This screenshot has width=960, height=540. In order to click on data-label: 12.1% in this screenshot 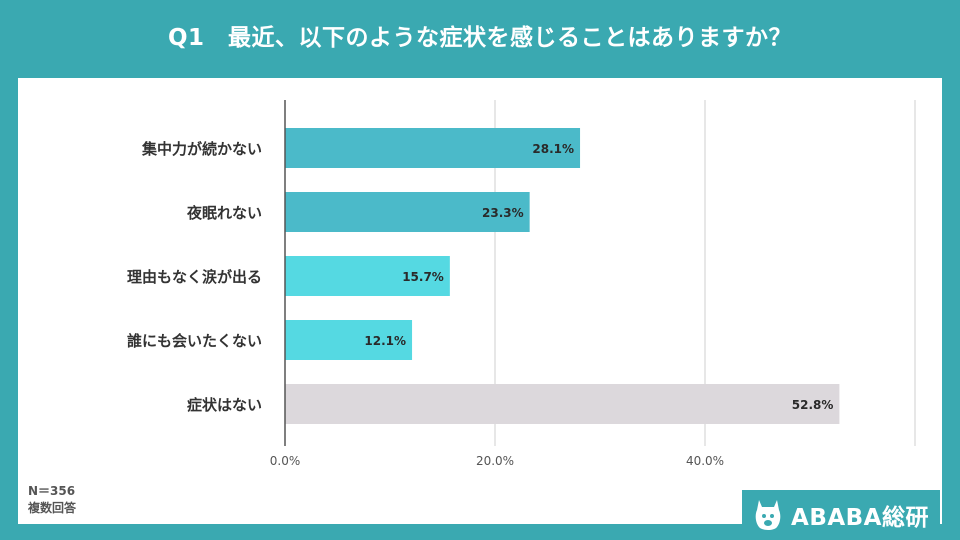, I will do `click(385, 341)`.